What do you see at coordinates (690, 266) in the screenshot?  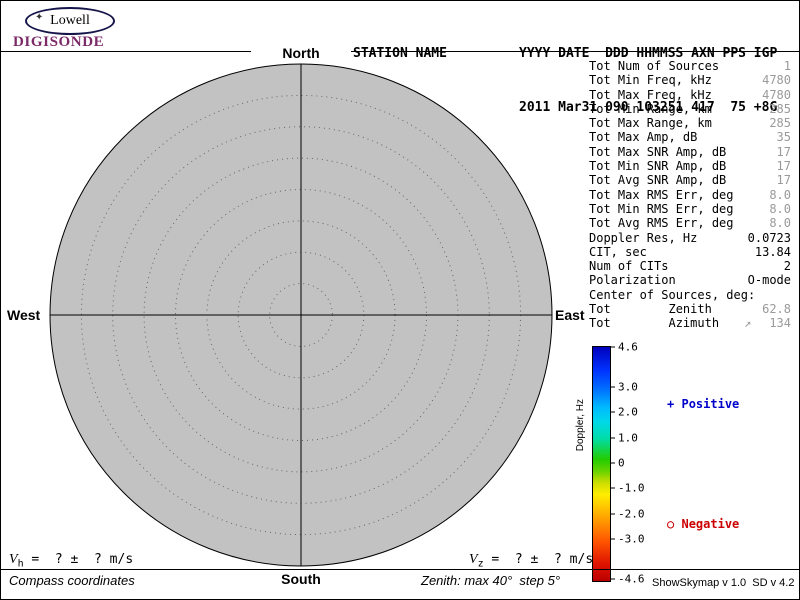 I see `stat-row: Num of CITs 2` at bounding box center [690, 266].